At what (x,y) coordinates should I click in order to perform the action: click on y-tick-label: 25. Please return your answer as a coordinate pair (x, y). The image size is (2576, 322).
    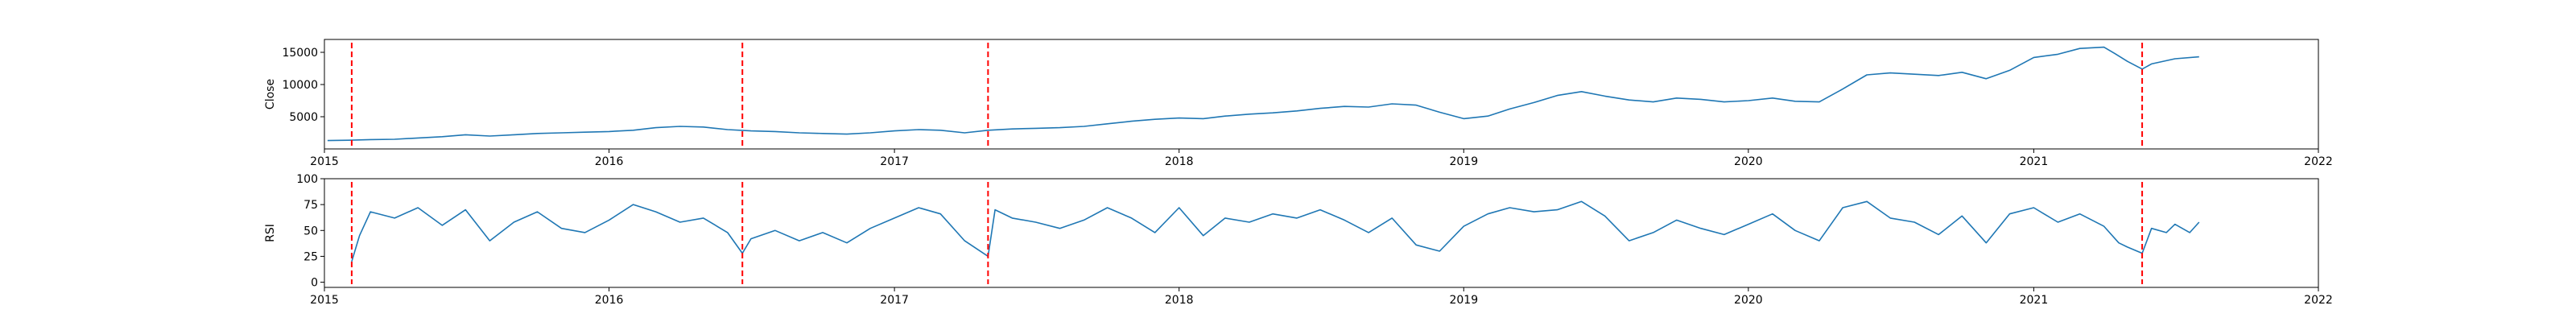
    Looking at the image, I should click on (310, 256).